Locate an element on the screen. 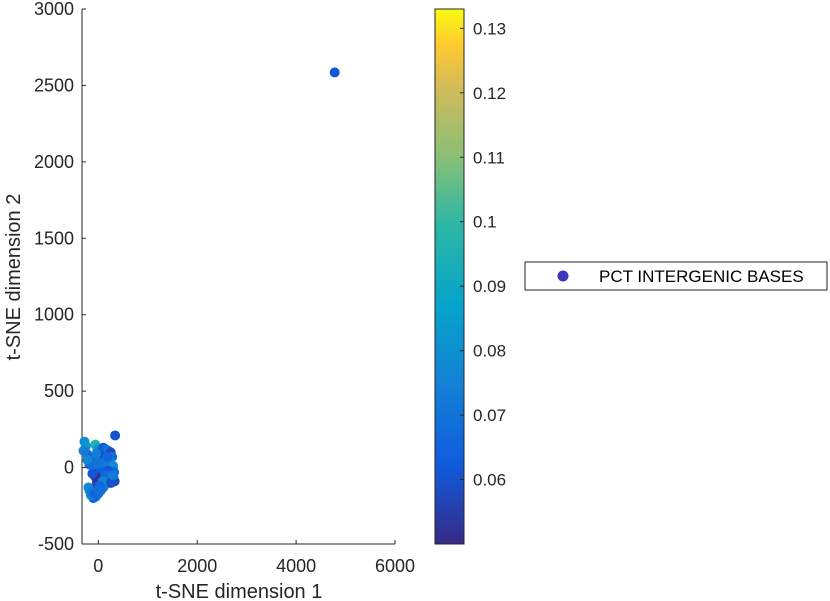 The height and width of the screenshot is (601, 830). legend-box is located at coordinates (676, 276).